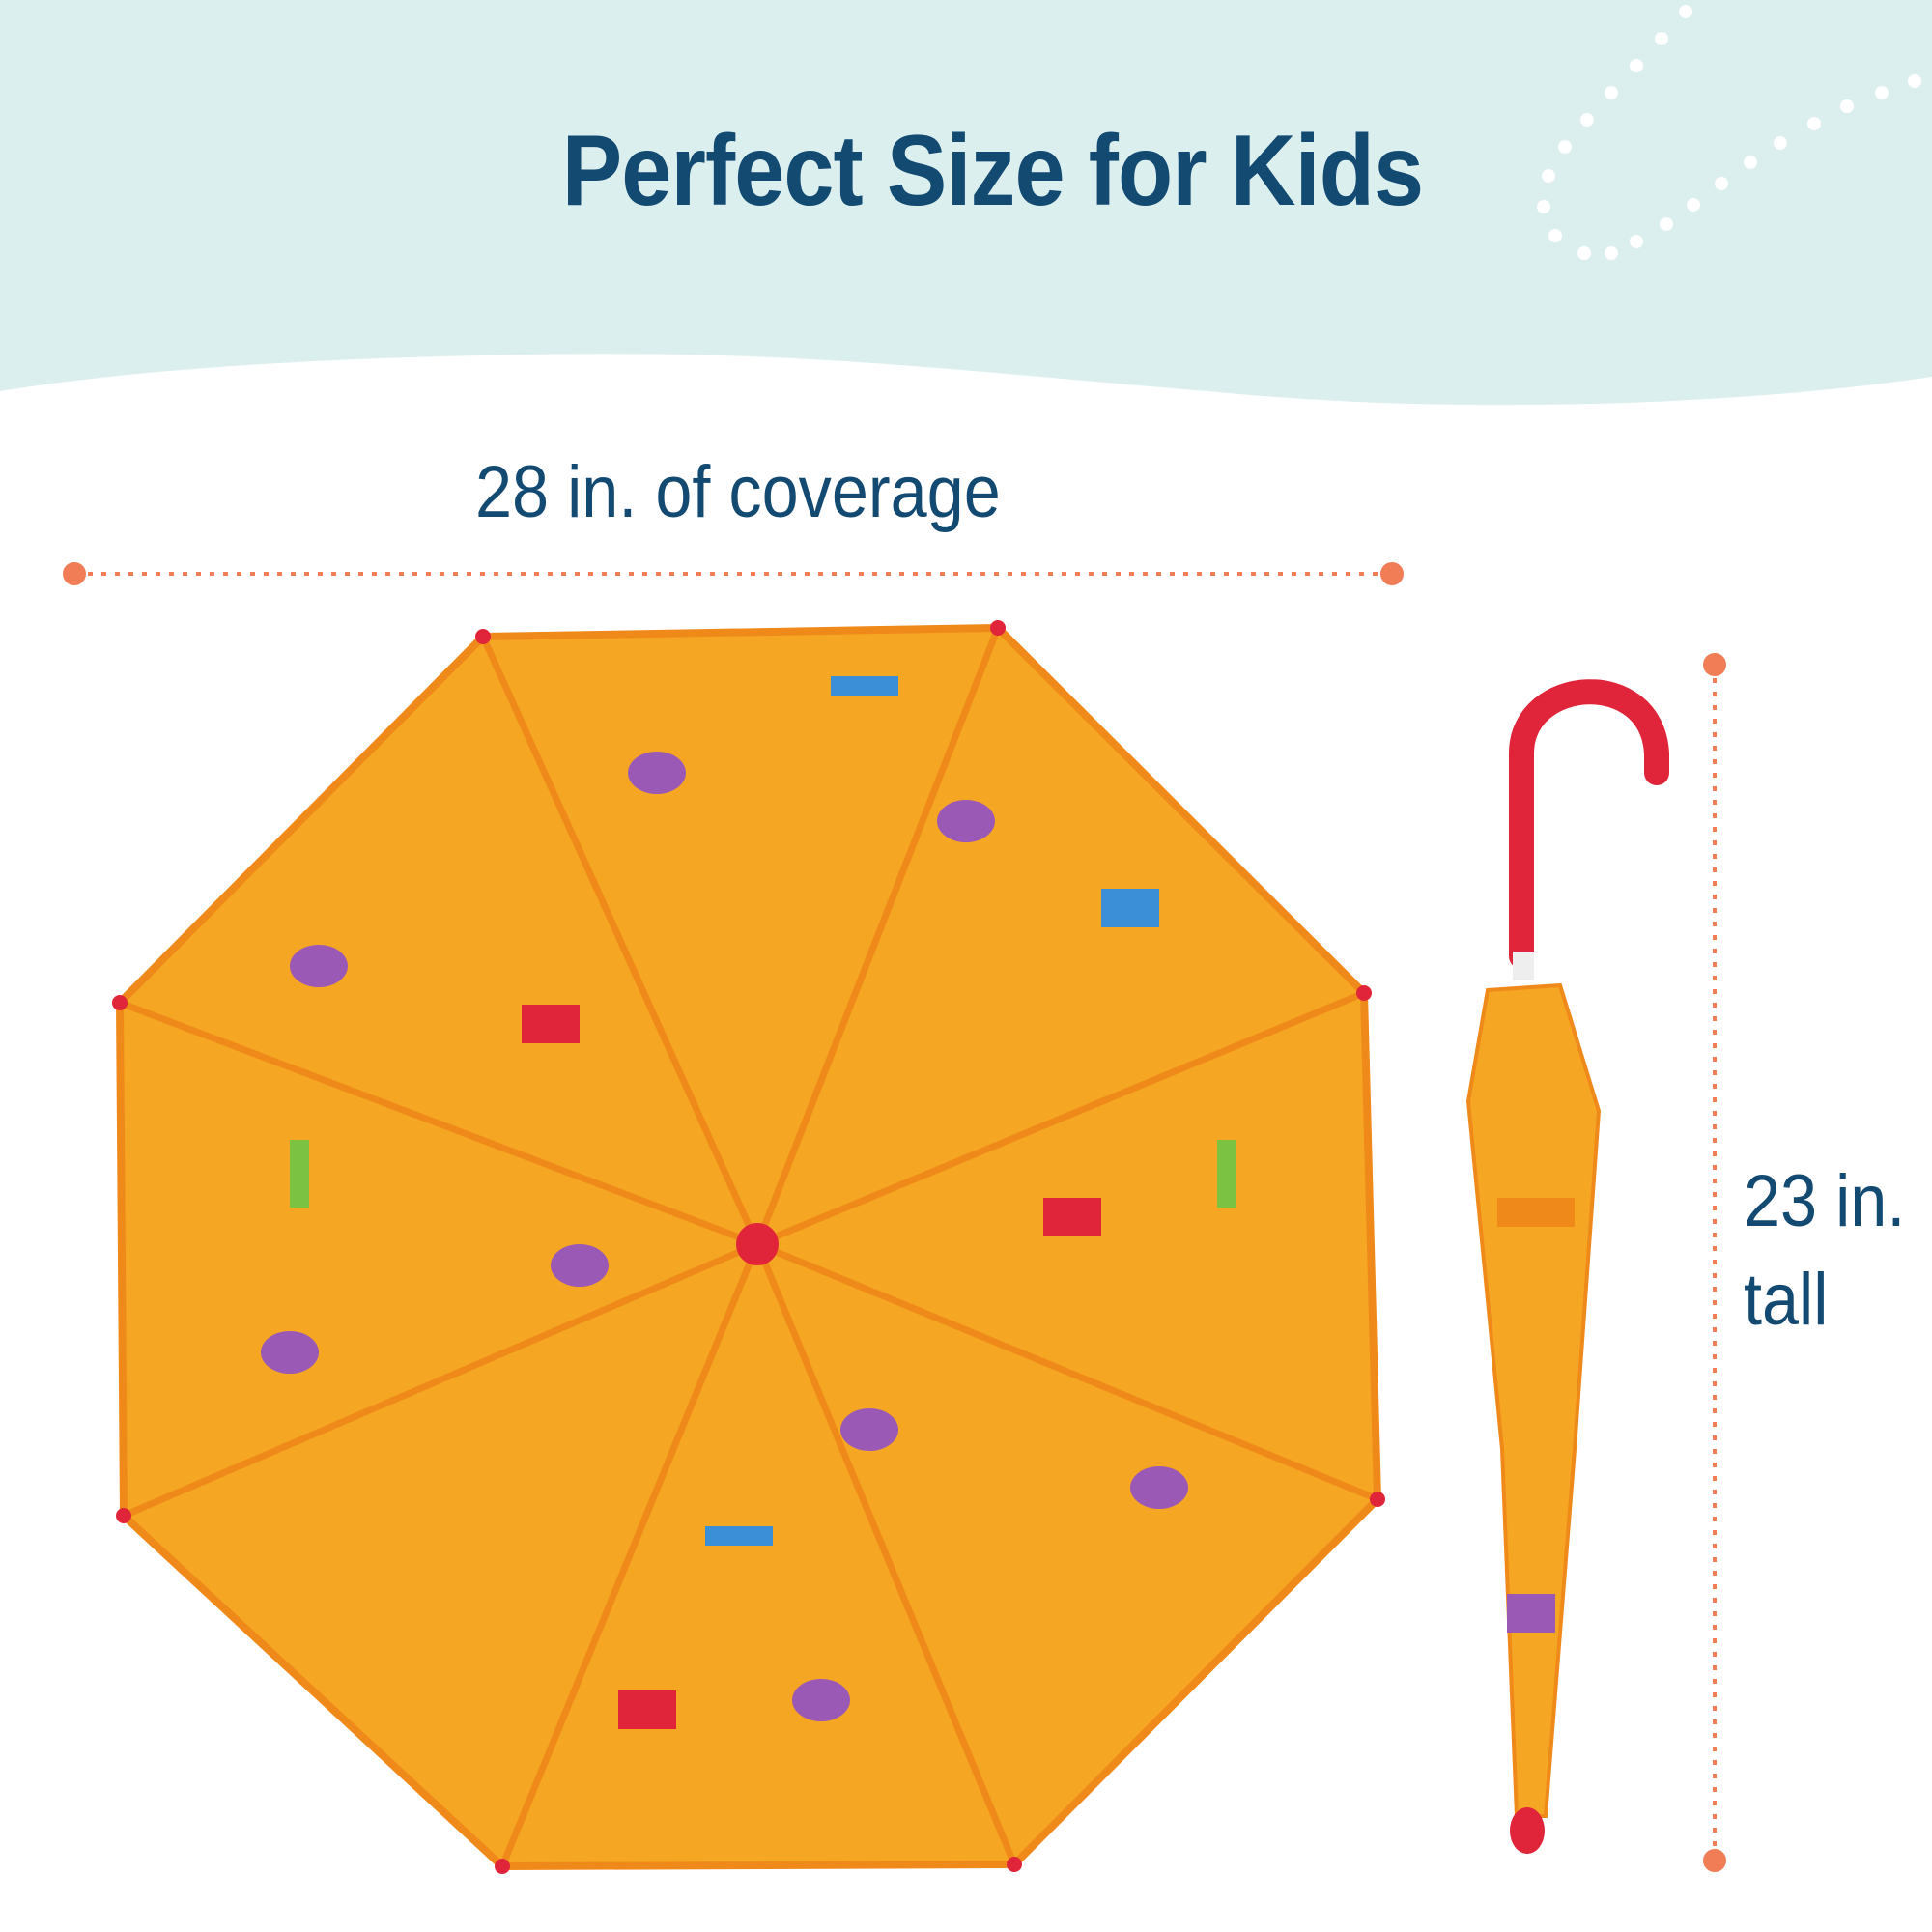  What do you see at coordinates (992, 171) in the screenshot?
I see `page-title: Perfect Size for Kids` at bounding box center [992, 171].